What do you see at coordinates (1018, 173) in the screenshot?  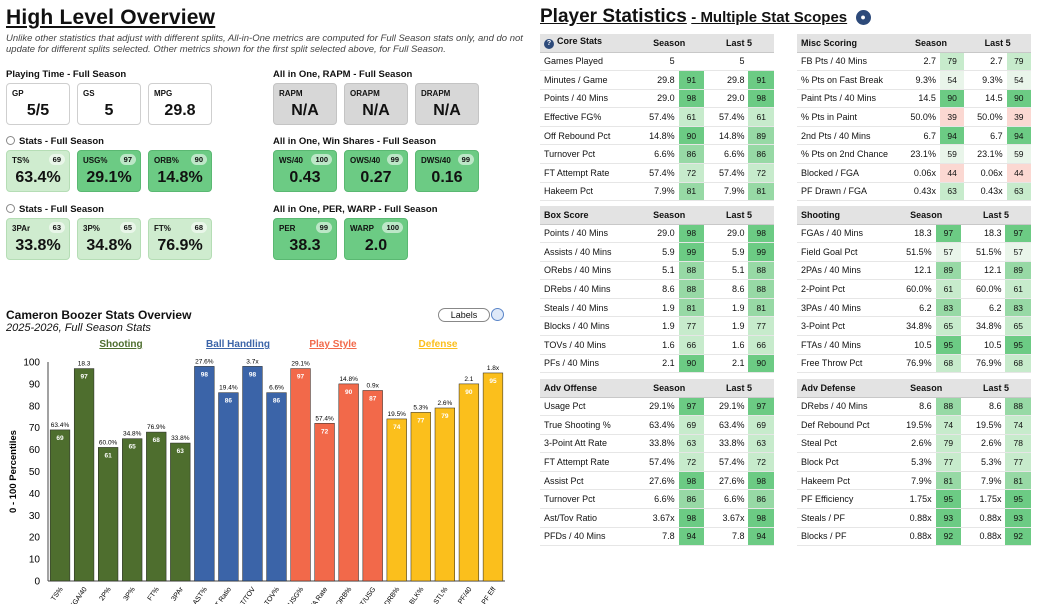 I see `stat-percentile: 44` at bounding box center [1018, 173].